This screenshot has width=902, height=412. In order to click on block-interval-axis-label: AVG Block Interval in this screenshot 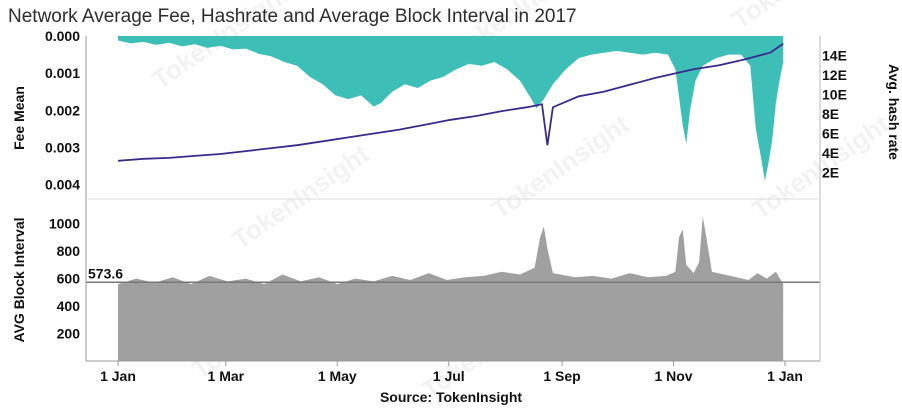, I will do `click(19, 279)`.